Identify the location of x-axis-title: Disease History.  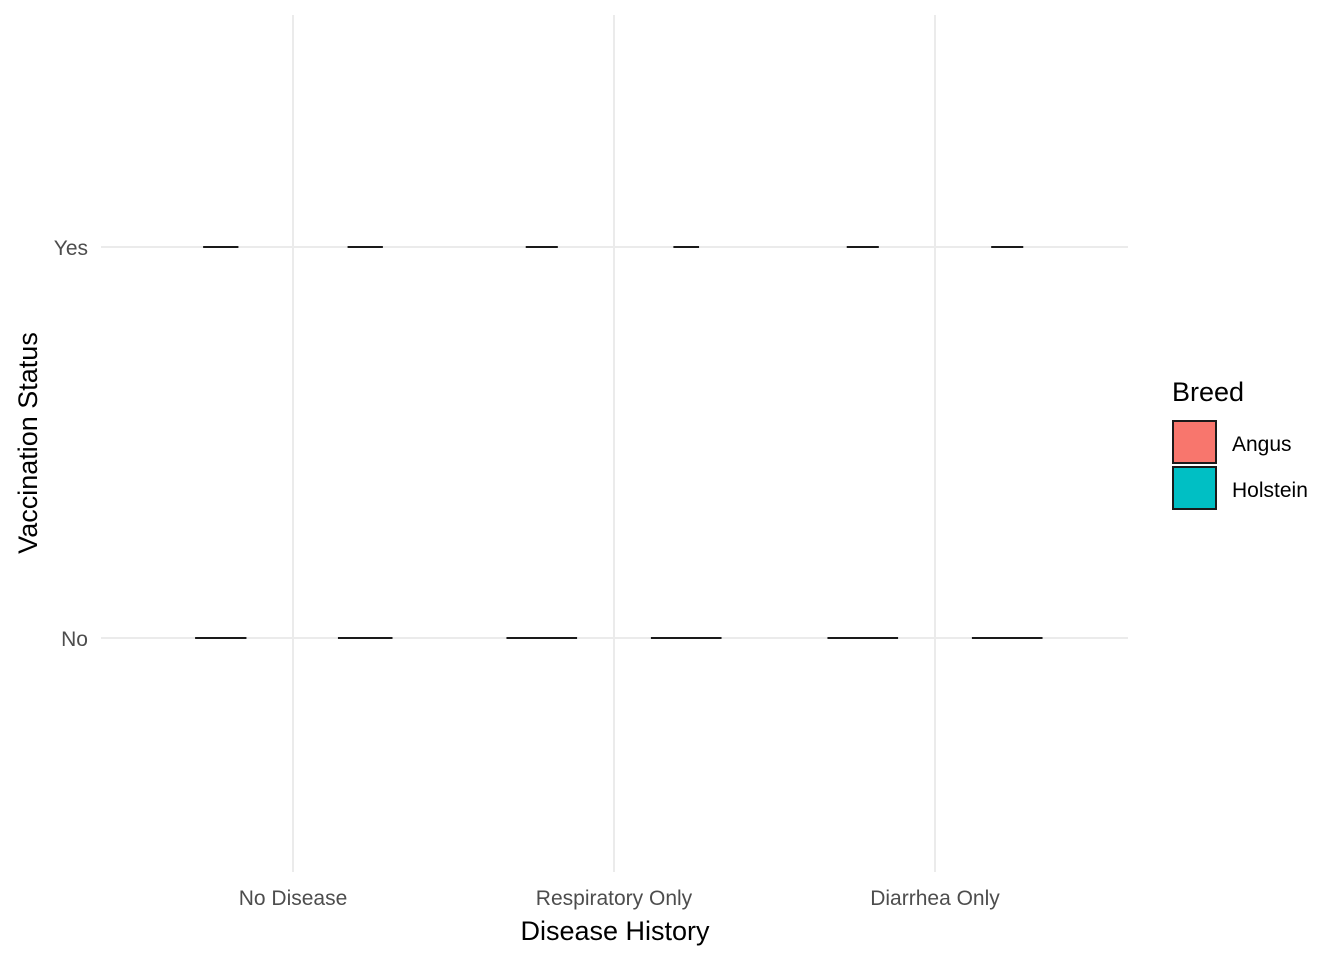
(615, 931).